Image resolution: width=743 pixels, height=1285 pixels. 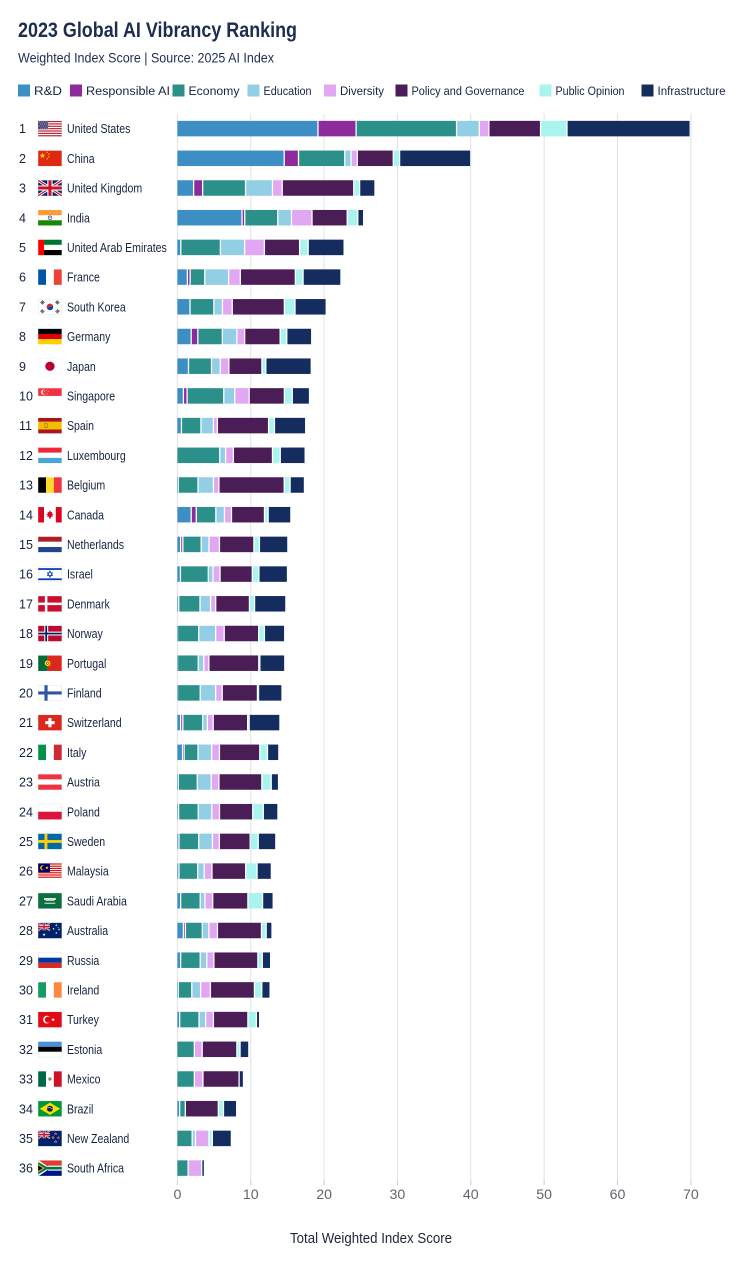 I want to click on svg-text: India, so click(x=78, y=218).